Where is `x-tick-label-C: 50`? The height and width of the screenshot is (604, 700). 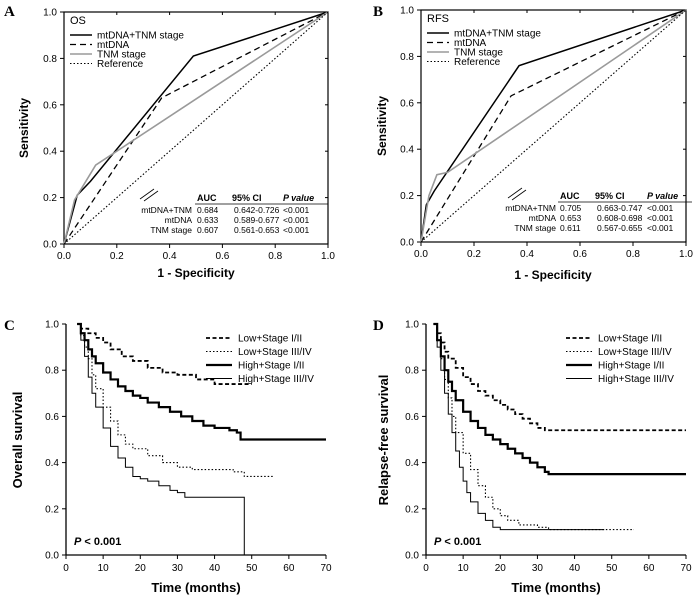
x-tick-label-C: 50 is located at coordinates (252, 568).